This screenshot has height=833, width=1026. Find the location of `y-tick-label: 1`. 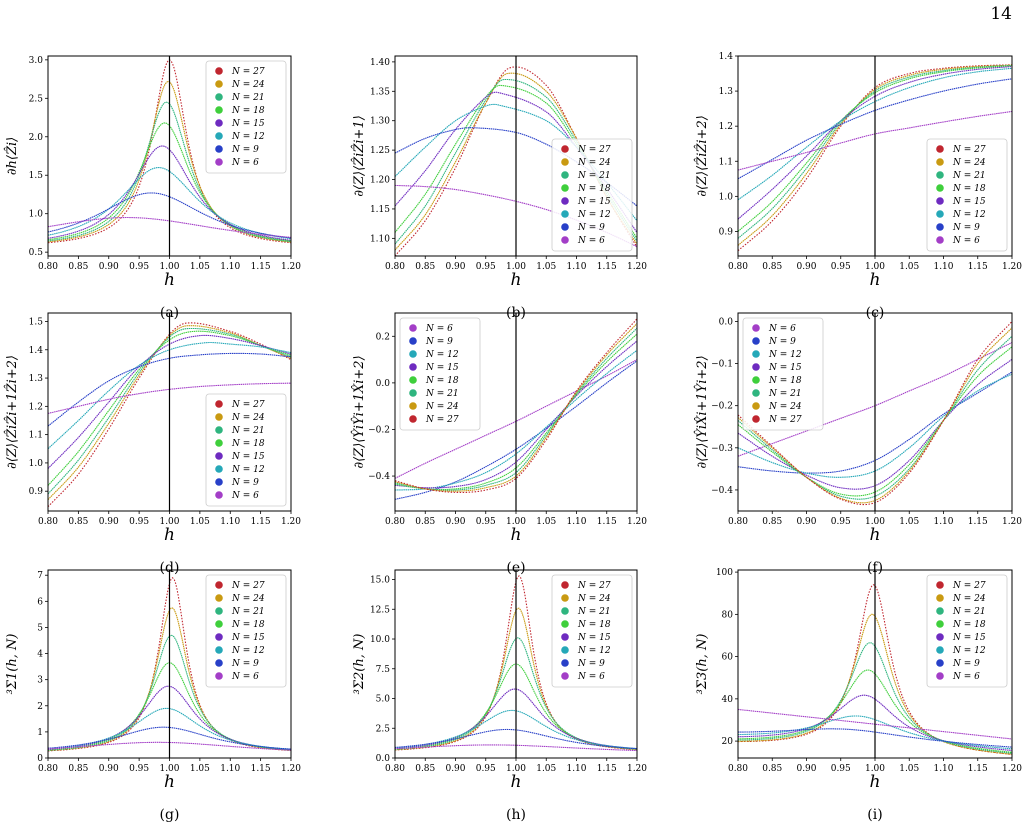

y-tick-label: 1 is located at coordinates (40, 733).